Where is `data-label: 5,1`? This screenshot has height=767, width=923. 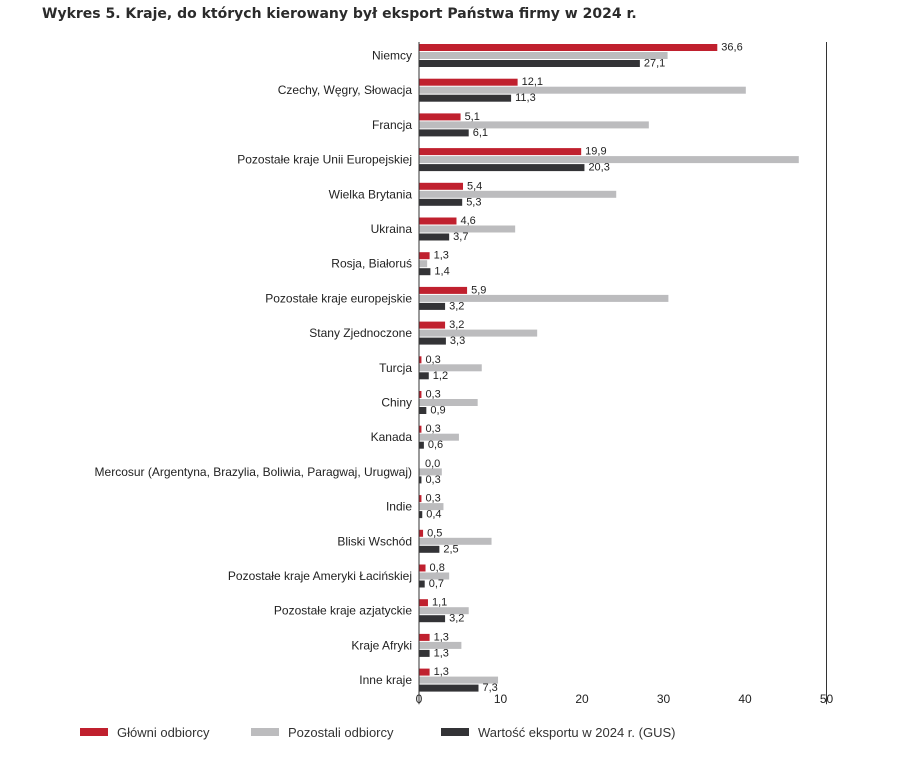
data-label: 5,1 is located at coordinates (472, 117).